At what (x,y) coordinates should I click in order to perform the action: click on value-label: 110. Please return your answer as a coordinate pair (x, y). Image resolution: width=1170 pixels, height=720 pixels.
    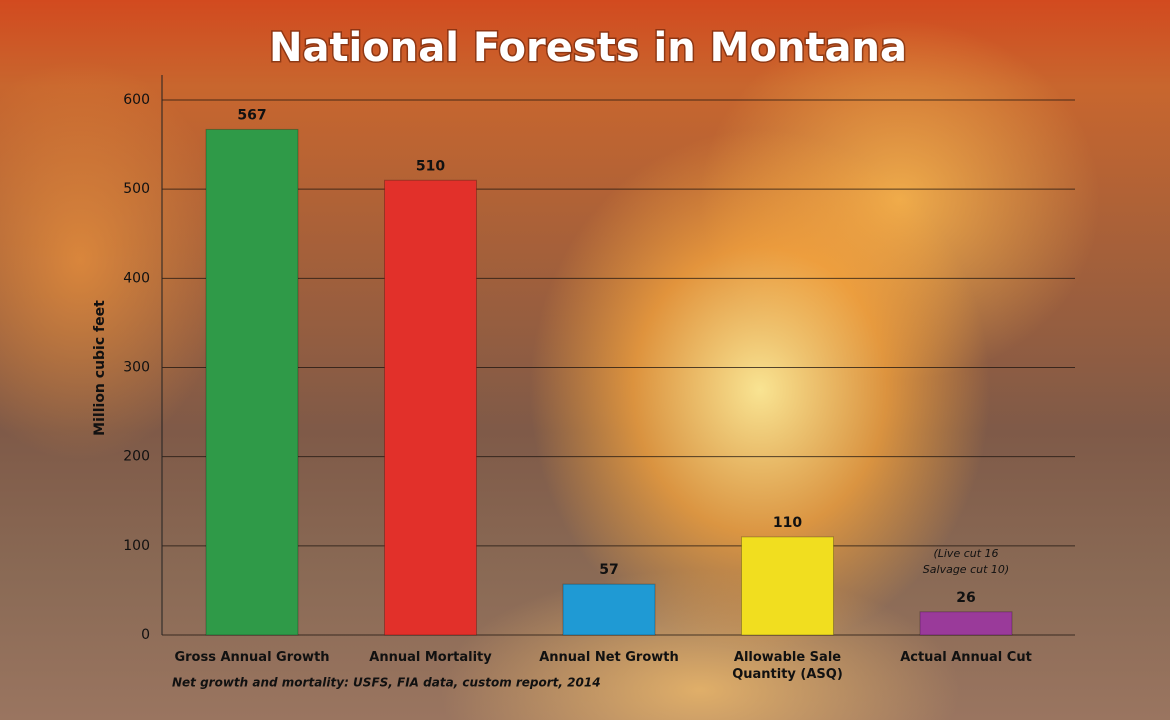
    Looking at the image, I should click on (787, 523).